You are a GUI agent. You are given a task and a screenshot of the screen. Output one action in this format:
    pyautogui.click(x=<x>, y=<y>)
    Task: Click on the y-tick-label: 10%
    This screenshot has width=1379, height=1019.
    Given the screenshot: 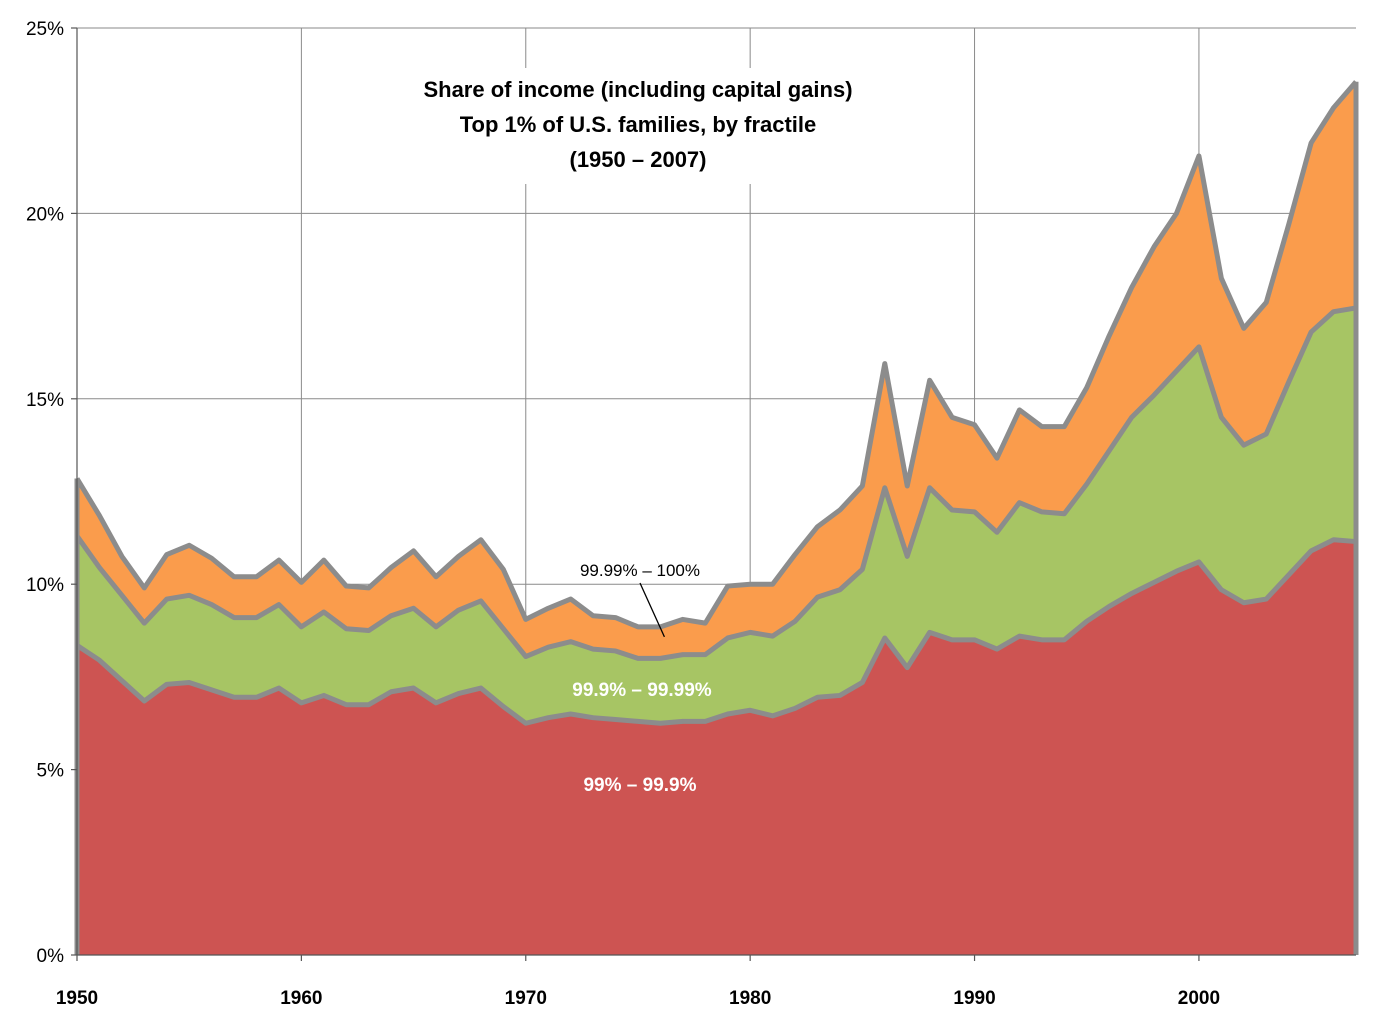 What is the action you would take?
    pyautogui.click(x=45, y=585)
    